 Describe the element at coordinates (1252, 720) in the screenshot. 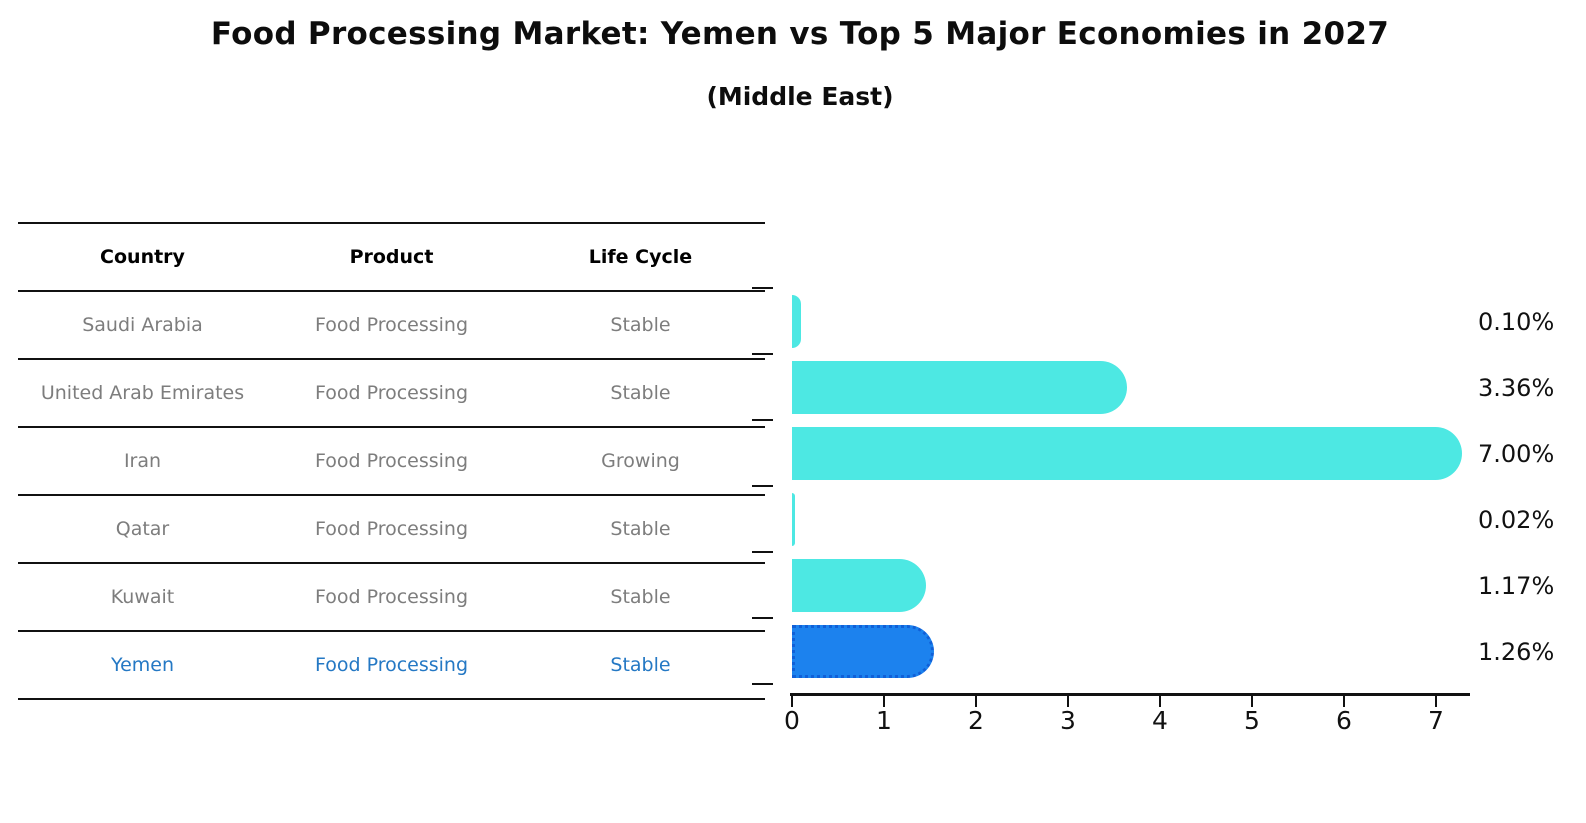

I see `x-axis-tick-label: 5` at that location.